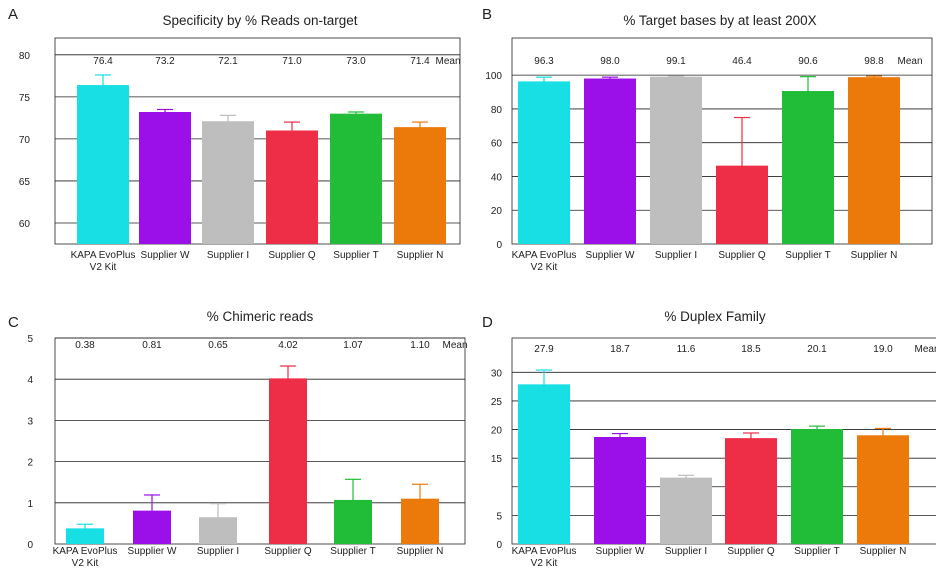 This screenshot has width=936, height=574. I want to click on panel-letter: B, so click(487, 14).